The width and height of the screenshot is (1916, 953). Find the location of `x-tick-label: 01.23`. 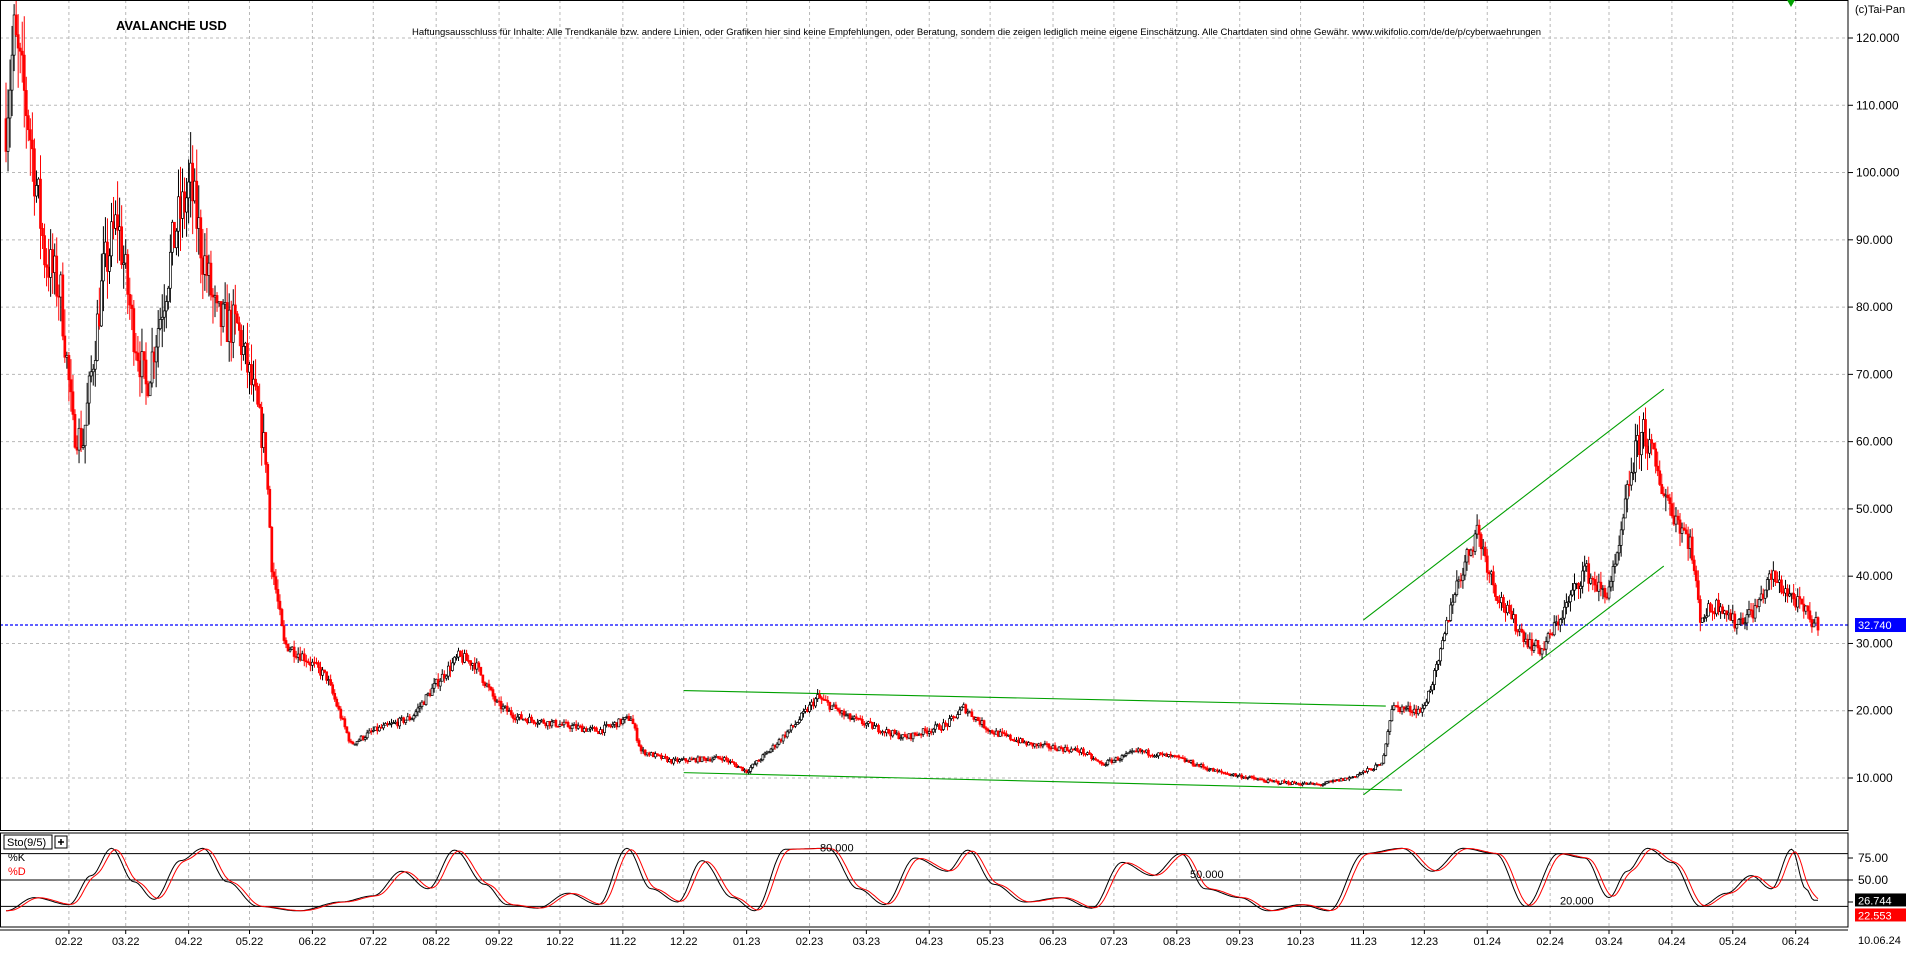

x-tick-label: 01.23 is located at coordinates (747, 942).